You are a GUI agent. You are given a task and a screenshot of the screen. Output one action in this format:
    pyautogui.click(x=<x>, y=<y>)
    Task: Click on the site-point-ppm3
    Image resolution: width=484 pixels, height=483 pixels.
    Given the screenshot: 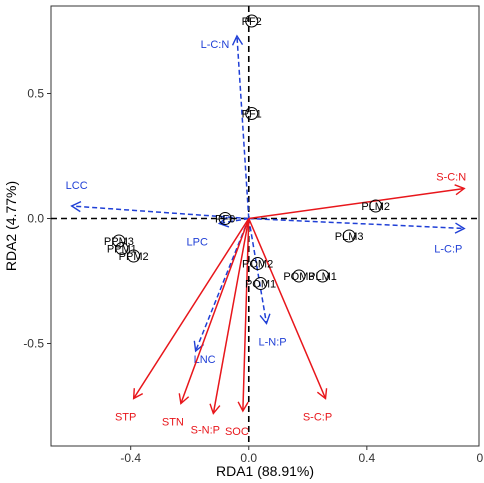 What is the action you would take?
    pyautogui.click(x=119, y=241)
    